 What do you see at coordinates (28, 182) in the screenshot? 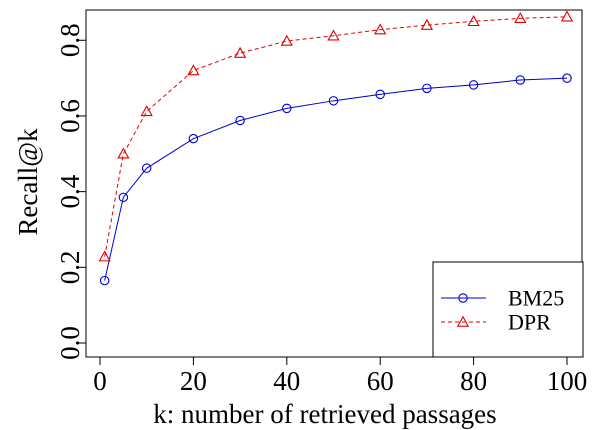
I see `y-axis-label: Recall@k` at bounding box center [28, 182].